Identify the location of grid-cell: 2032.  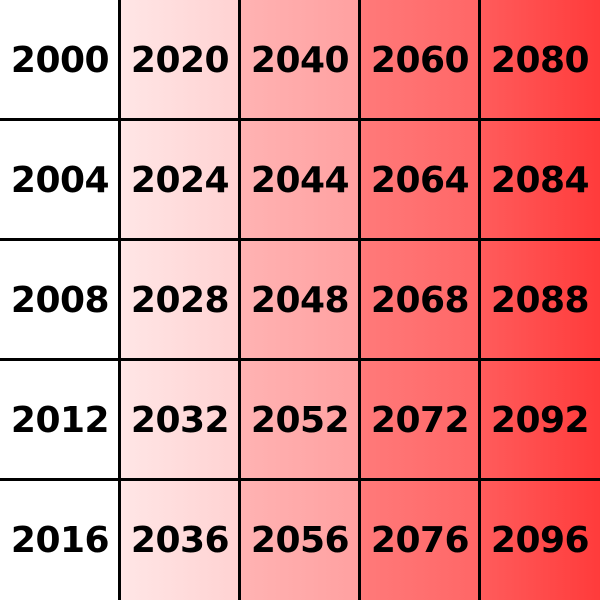
(180, 420).